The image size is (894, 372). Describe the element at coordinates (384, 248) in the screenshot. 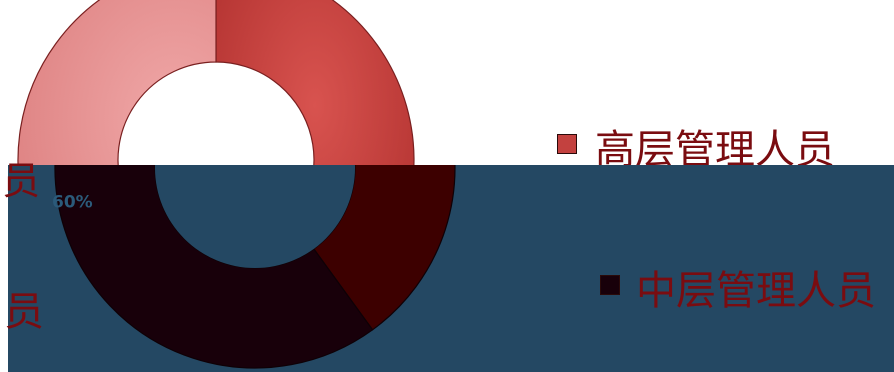

I see `slice-senior-management` at that location.